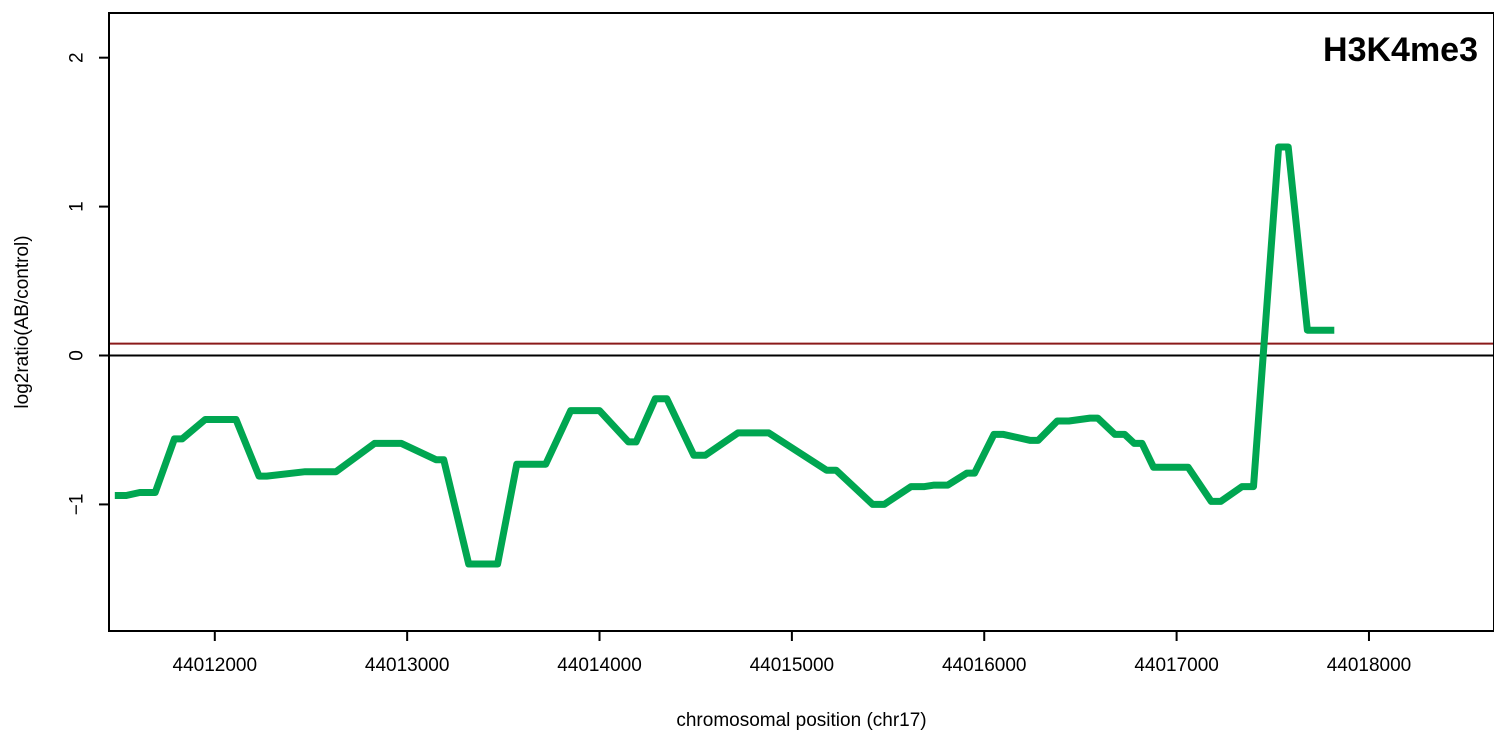 This screenshot has height=734, width=1494. Describe the element at coordinates (1176, 665) in the screenshot. I see `x-tick-label: 44017000` at that location.